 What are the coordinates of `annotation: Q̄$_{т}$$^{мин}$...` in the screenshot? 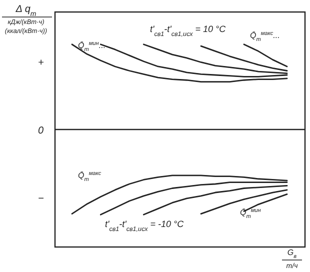 It's located at (92, 46).